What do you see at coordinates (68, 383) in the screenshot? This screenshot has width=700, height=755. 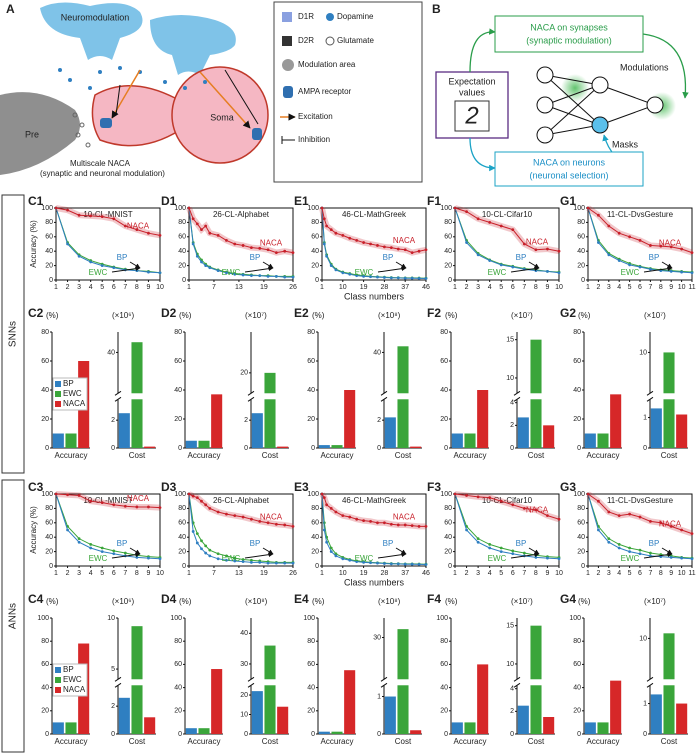 I see `legend-text: BP` at bounding box center [68, 383].